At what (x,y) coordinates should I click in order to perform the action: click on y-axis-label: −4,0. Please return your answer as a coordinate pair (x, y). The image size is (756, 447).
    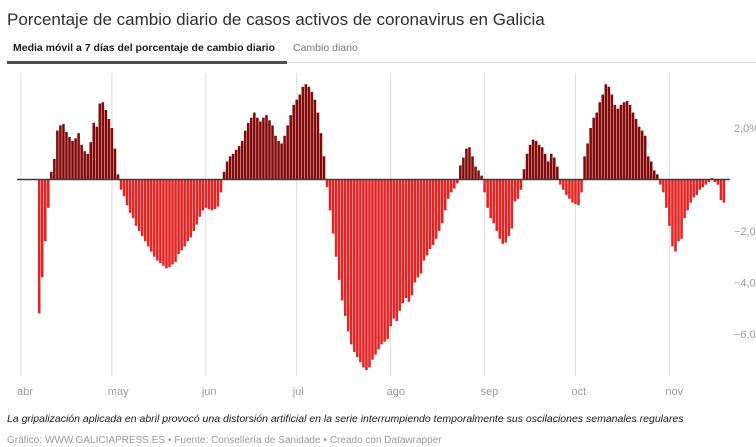
    Looking at the image, I should click on (745, 284).